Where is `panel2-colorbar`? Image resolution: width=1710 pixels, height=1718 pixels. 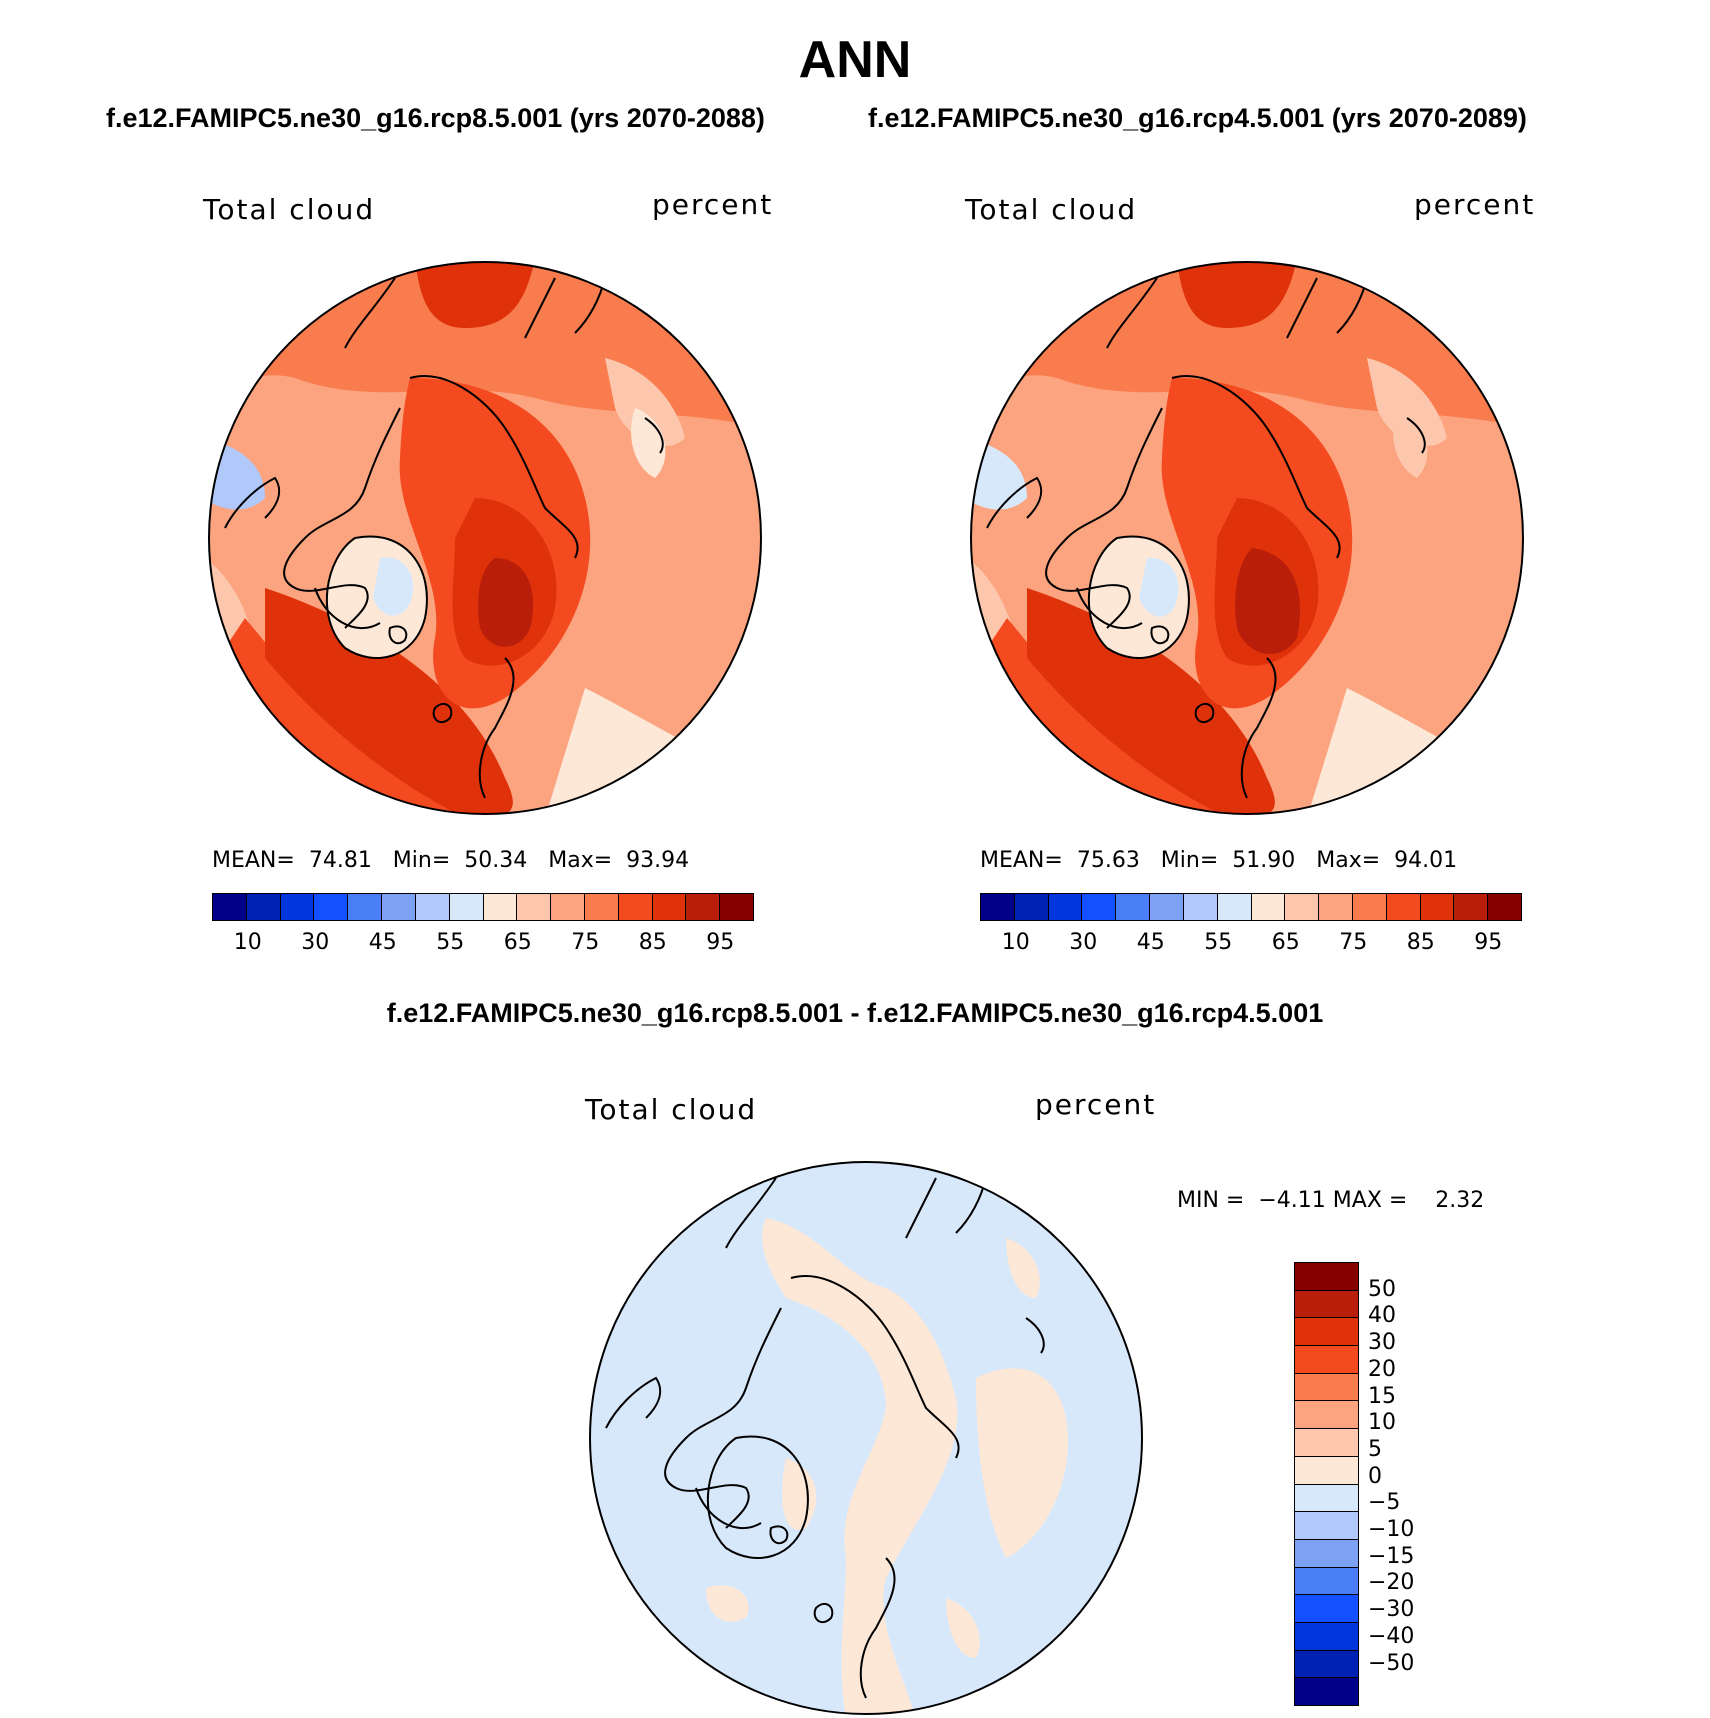
panel2-colorbar is located at coordinates (1251, 907).